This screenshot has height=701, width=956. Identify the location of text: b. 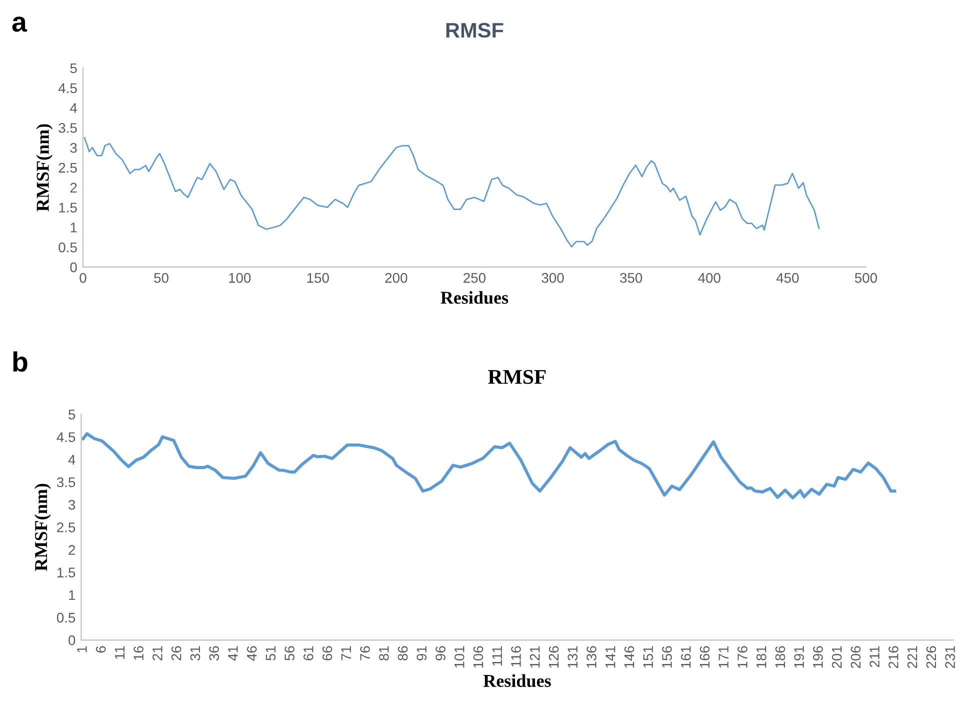
(20, 361).